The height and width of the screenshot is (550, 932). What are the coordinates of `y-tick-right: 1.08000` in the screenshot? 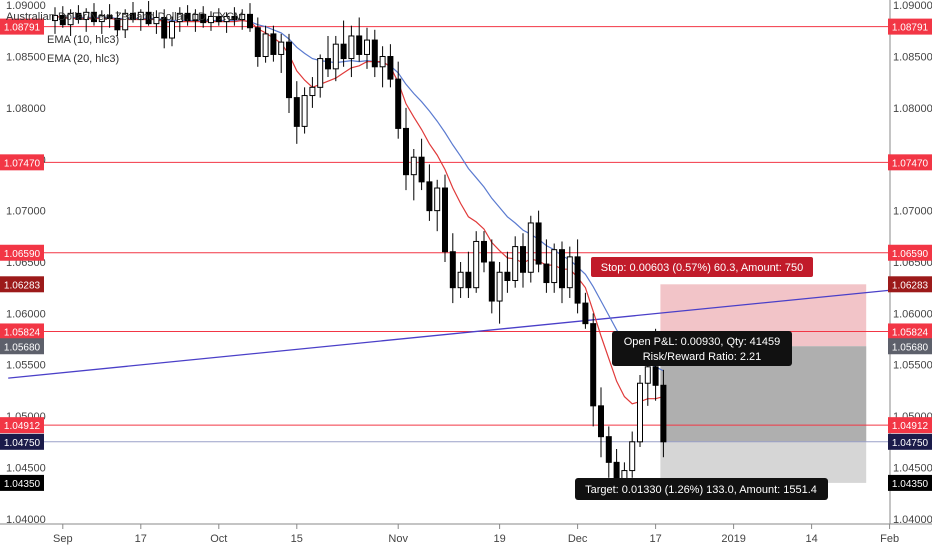 It's located at (912, 109).